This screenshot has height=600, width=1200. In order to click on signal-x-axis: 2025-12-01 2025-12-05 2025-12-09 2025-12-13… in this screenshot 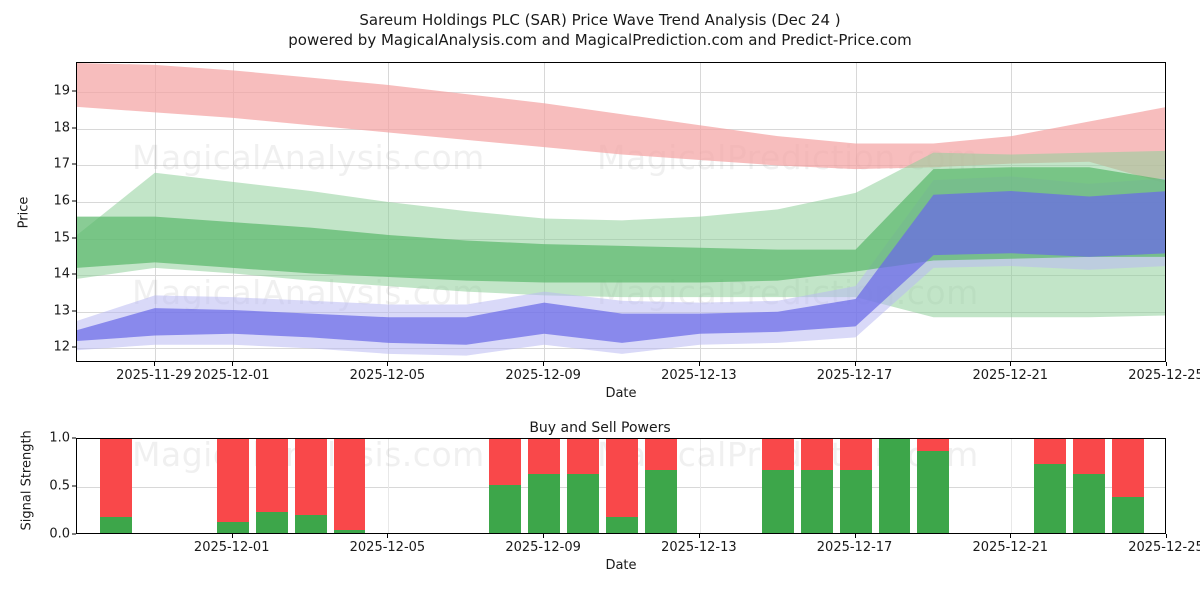, I will do `click(638, 546)`.